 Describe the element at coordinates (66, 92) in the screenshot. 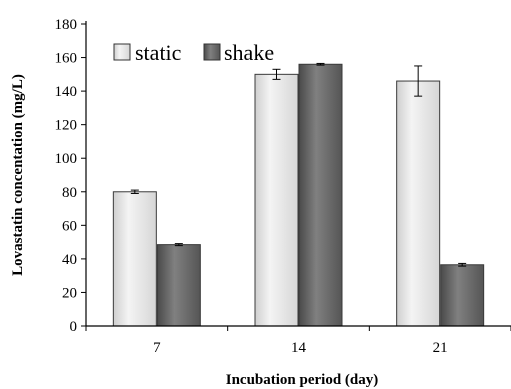

I see `y-tick-label: 140` at that location.